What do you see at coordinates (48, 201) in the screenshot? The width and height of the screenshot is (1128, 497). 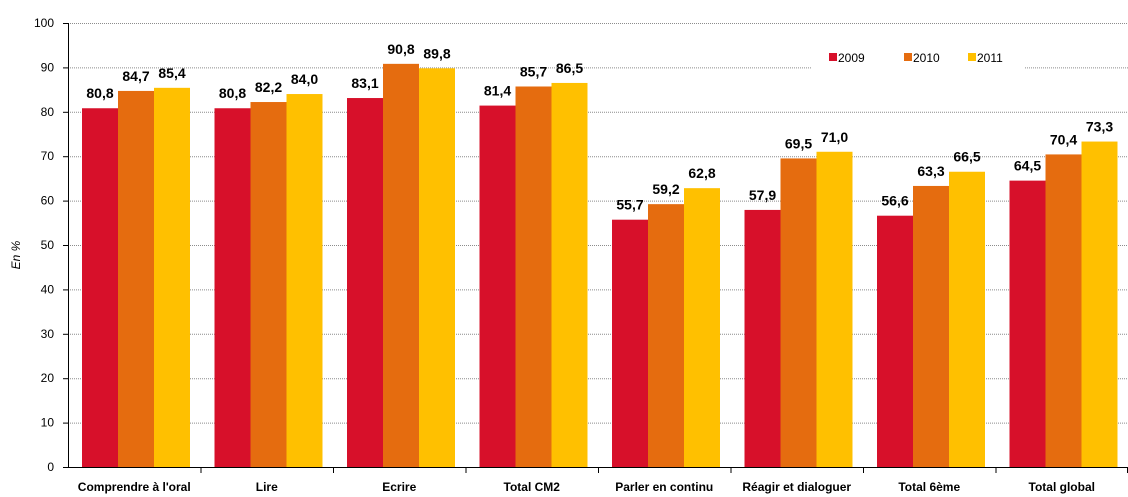 I see `y-tick-label: 60` at bounding box center [48, 201].